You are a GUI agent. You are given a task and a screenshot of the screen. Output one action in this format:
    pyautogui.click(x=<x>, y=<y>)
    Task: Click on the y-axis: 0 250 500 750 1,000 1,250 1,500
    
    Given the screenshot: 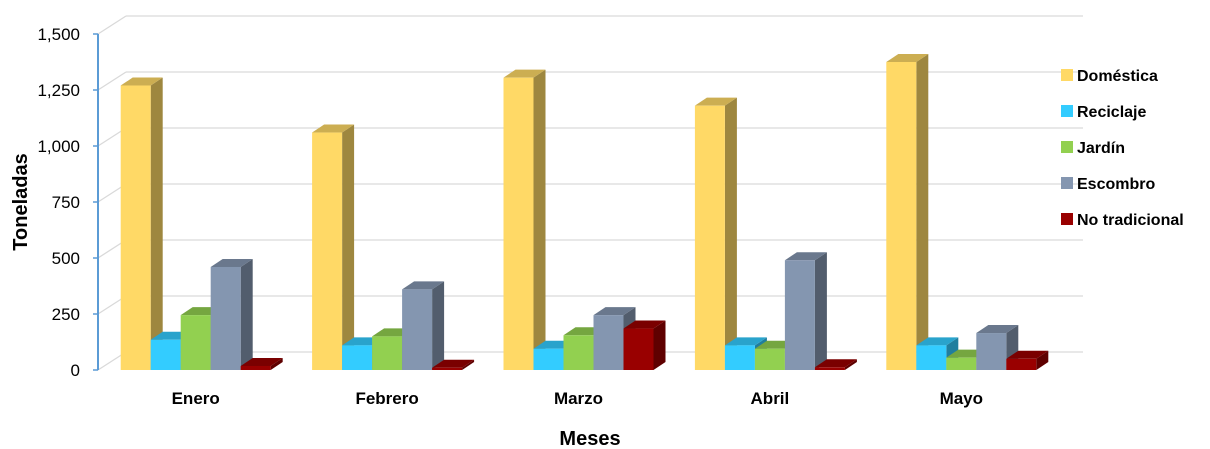 What is the action you would take?
    pyautogui.click(x=68, y=202)
    